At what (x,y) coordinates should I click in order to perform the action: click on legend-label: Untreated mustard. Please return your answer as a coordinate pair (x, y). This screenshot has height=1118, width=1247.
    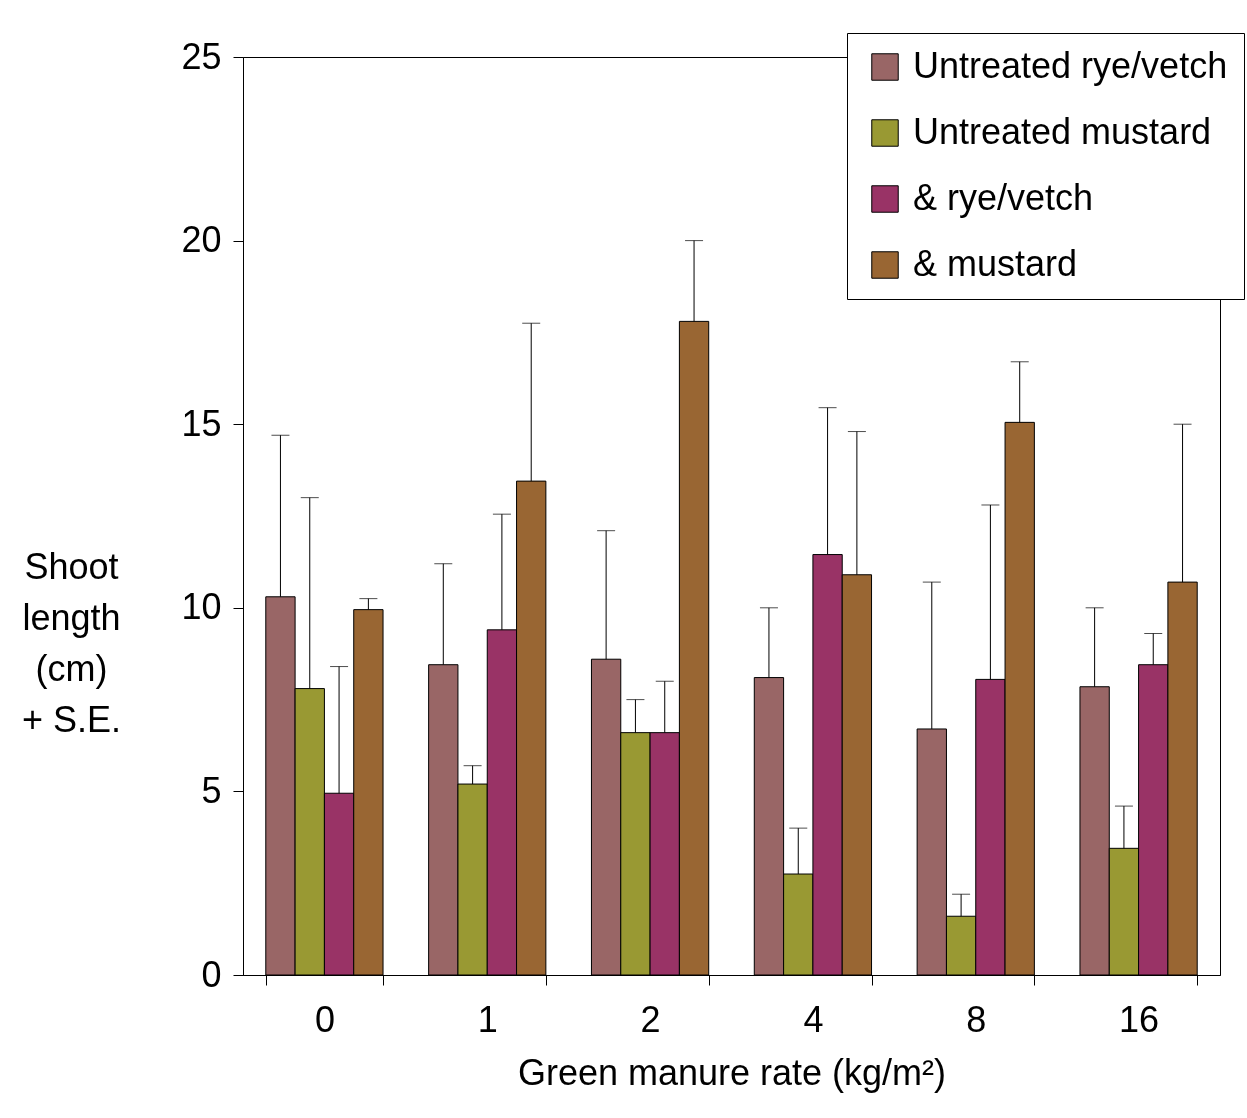
    Looking at the image, I should click on (1062, 131).